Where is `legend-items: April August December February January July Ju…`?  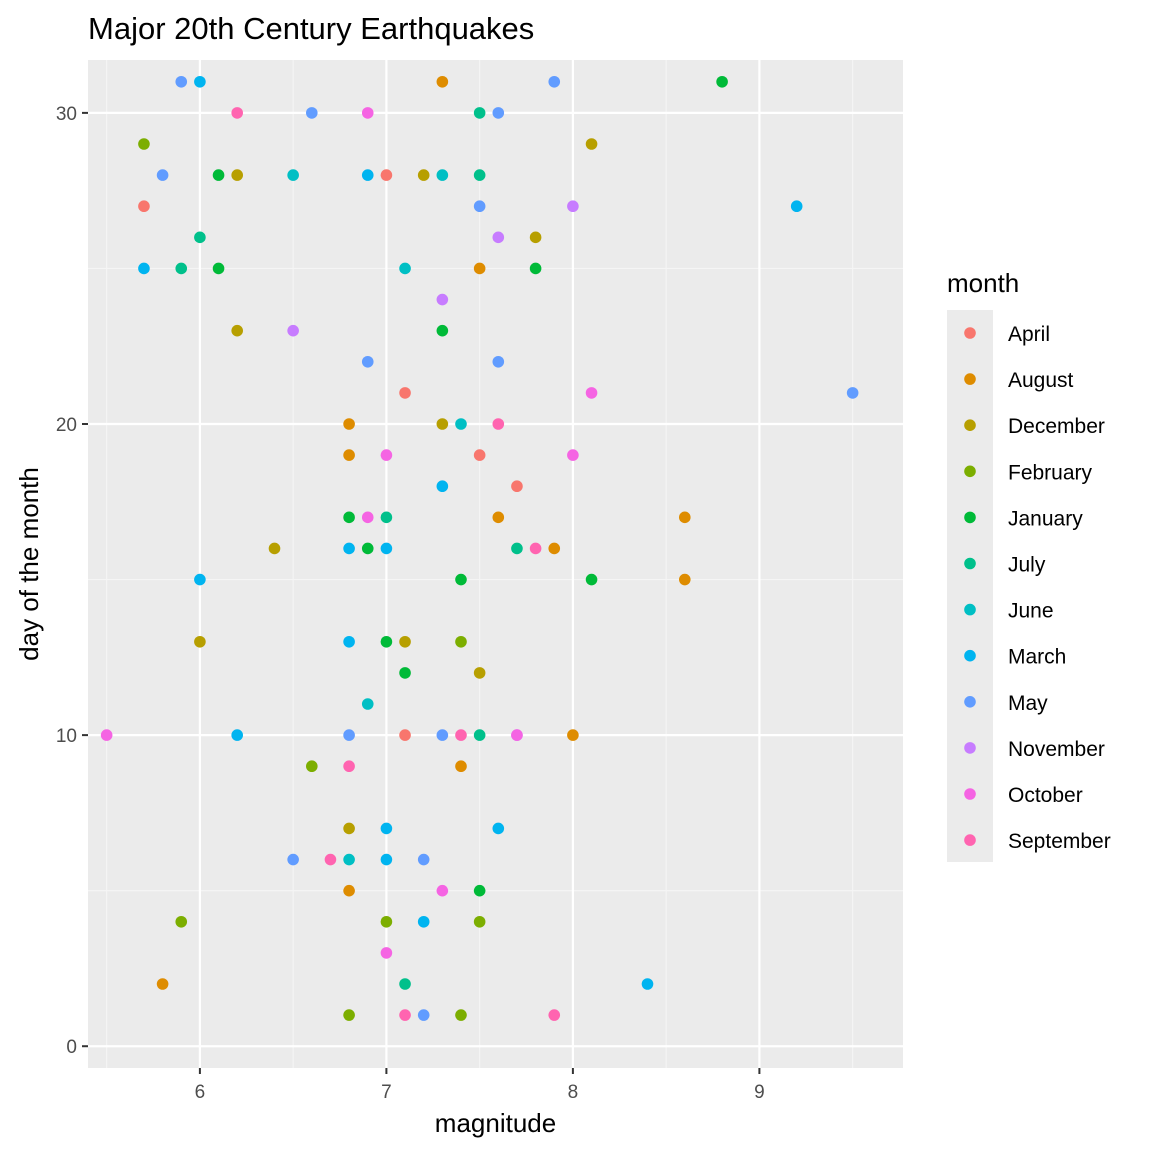 legend-items: April August December February January July Ju… is located at coordinates (1037, 588).